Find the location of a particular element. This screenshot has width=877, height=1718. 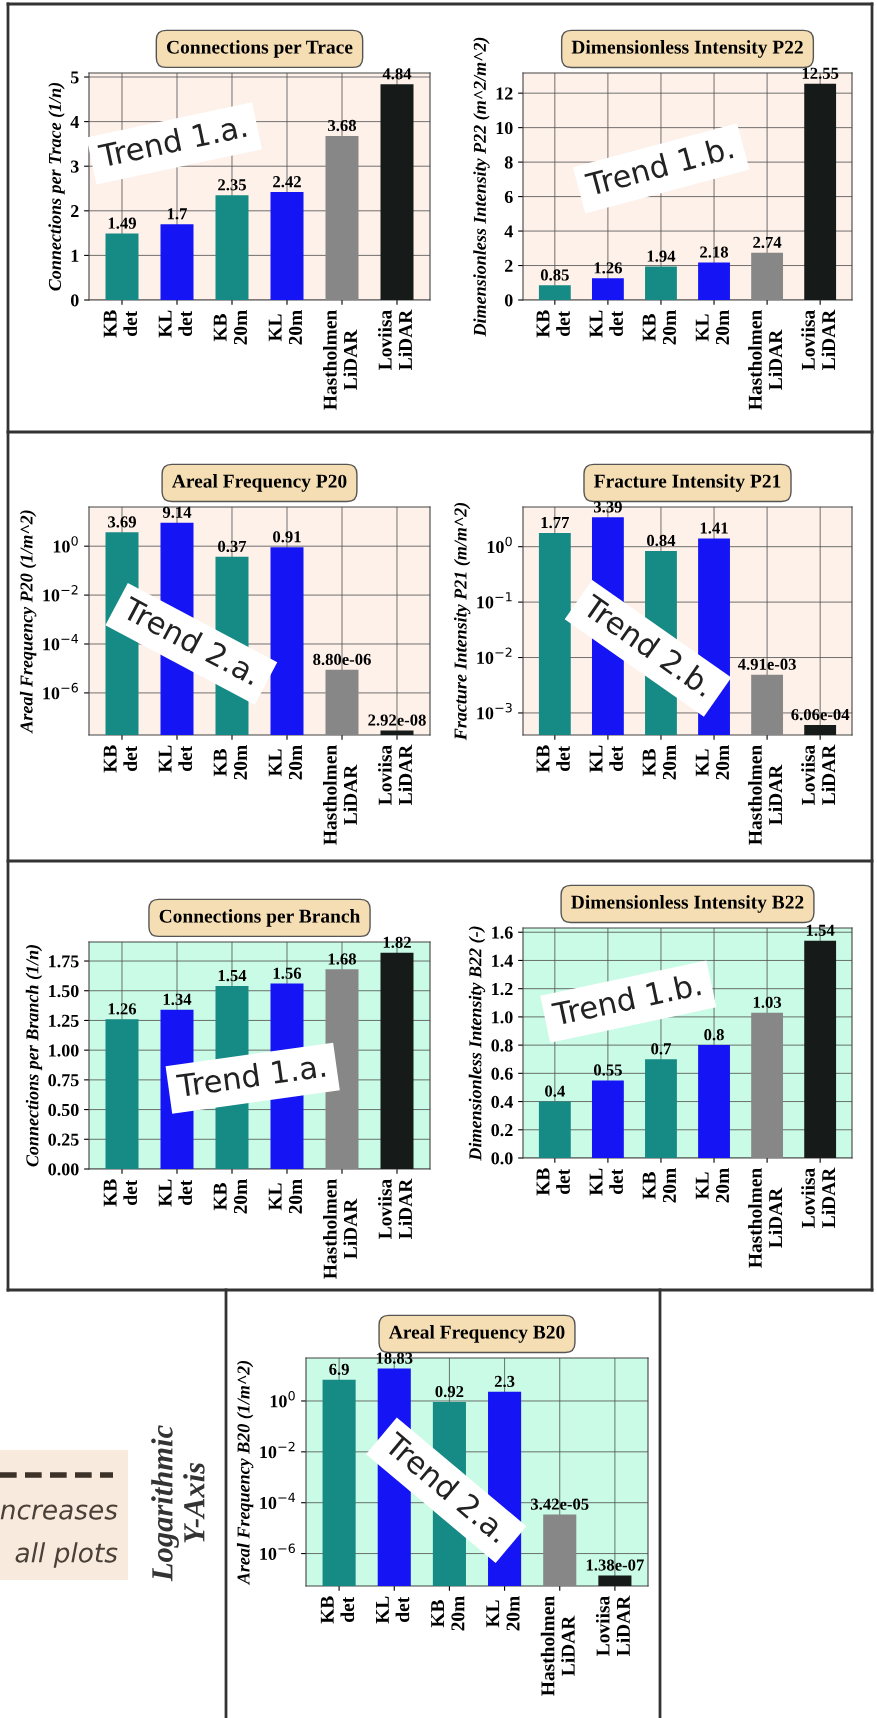

data-label: 6.06e-04 is located at coordinates (820, 714).